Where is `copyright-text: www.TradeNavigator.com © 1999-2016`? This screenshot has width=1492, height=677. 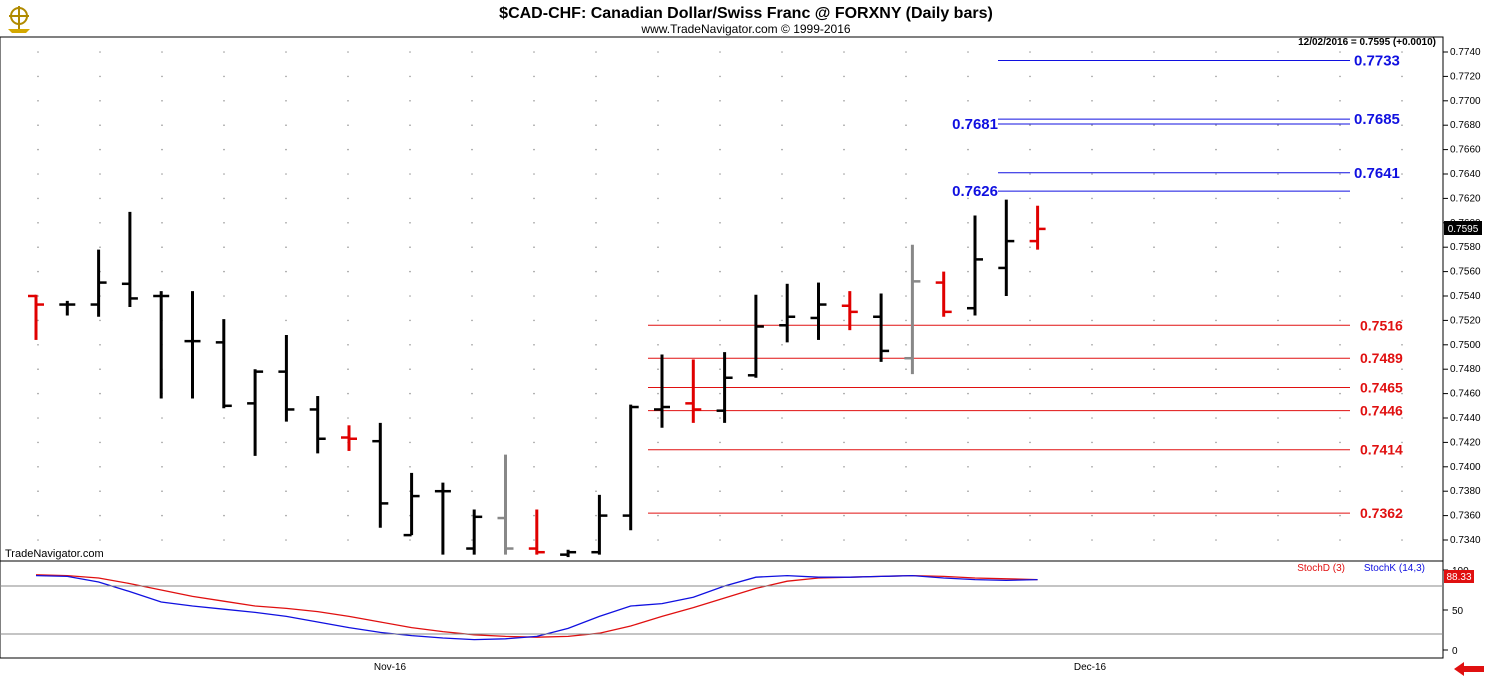
copyright-text: www.TradeNavigator.com © 1999-2016 is located at coordinates (745, 29).